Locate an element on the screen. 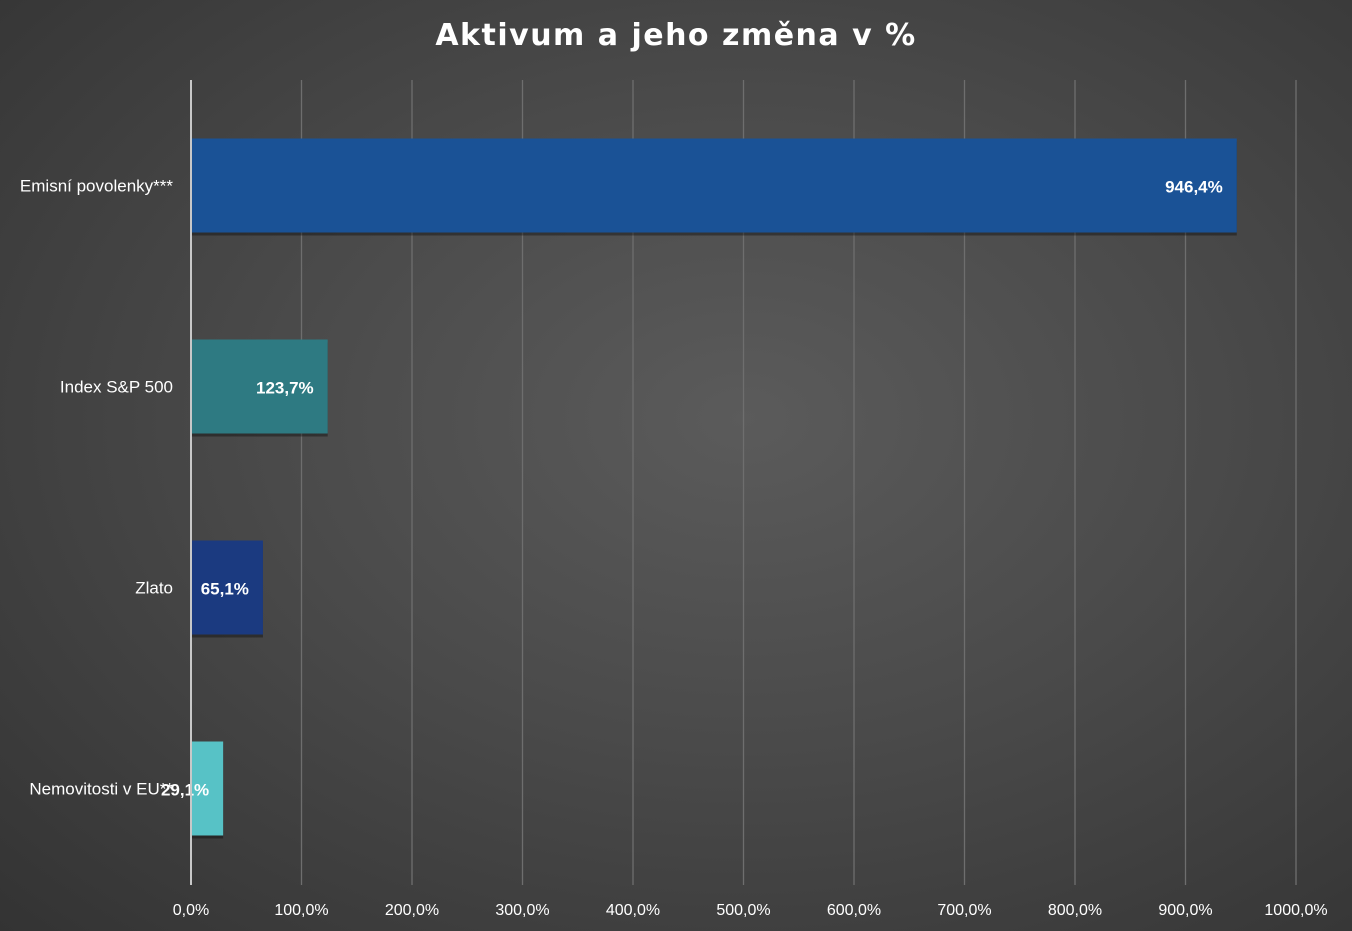 Image resolution: width=1352 pixels, height=931 pixels. x-tick-label: 500,0% is located at coordinates (743, 910).